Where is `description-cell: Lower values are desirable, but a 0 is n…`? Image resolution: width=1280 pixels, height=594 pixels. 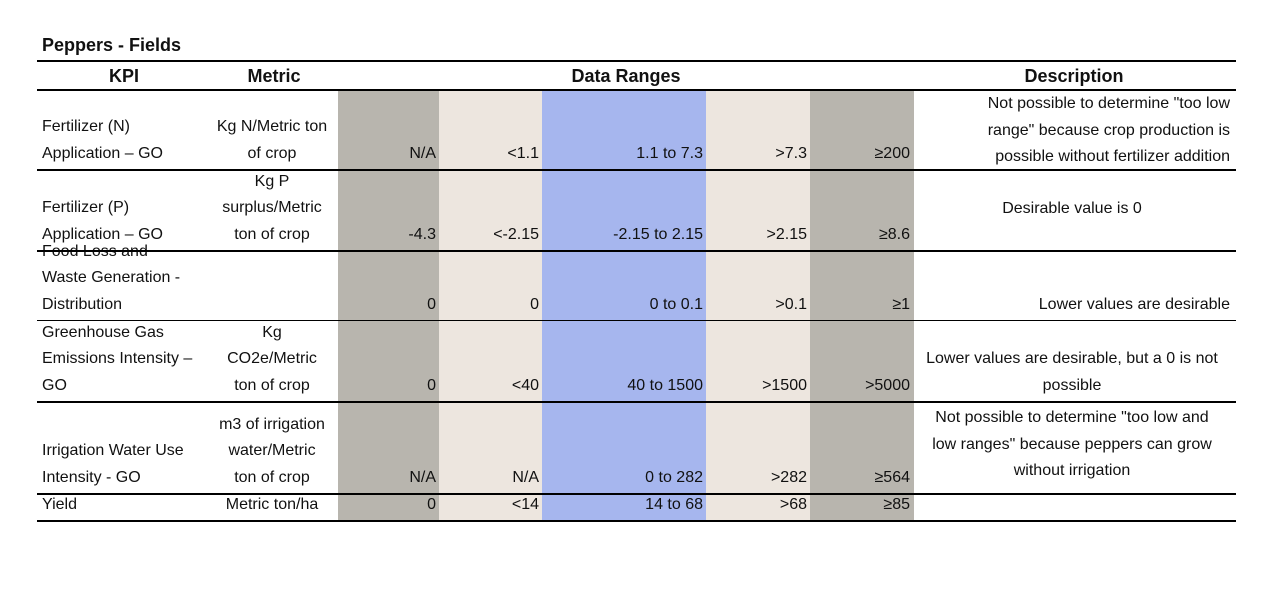
description-cell: Lower values are desirable, but a 0 is n… is located at coordinates (1072, 360).